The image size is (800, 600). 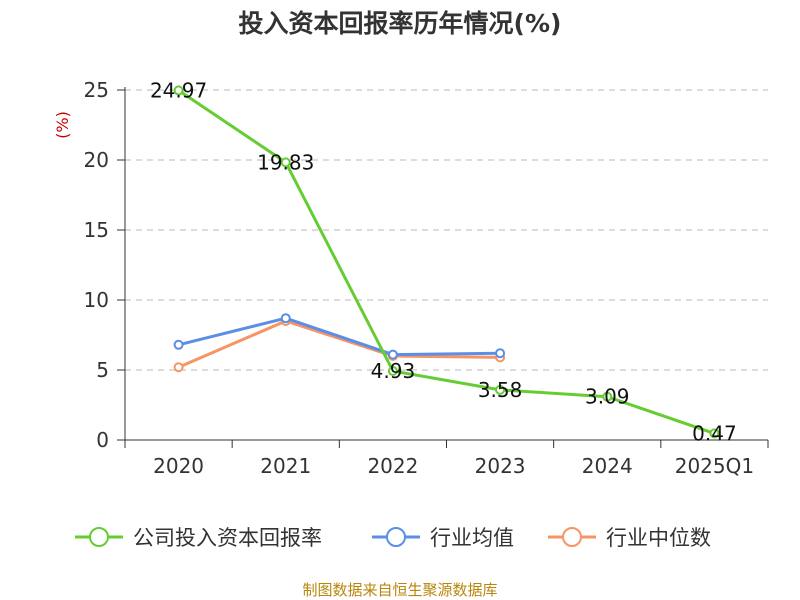 What do you see at coordinates (500, 466) in the screenshot?
I see `x-tick-label: 2023` at bounding box center [500, 466].